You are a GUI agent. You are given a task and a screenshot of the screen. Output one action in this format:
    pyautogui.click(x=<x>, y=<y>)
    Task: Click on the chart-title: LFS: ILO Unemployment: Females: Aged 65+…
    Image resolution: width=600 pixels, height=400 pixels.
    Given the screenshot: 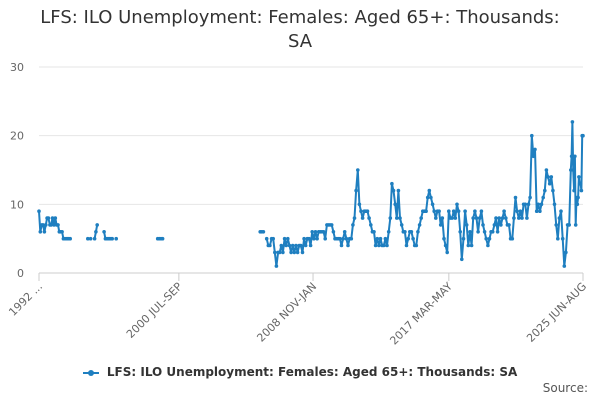 What is the action you would take?
    pyautogui.click(x=300, y=30)
    